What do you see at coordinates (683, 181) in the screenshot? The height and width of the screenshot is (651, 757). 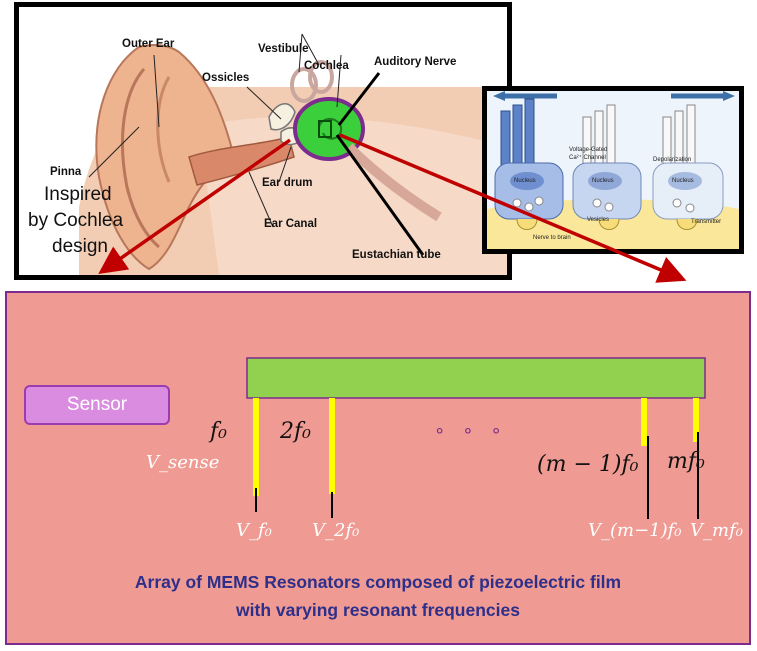 I see `nucleus-label-3: Nucleus` at bounding box center [683, 181].